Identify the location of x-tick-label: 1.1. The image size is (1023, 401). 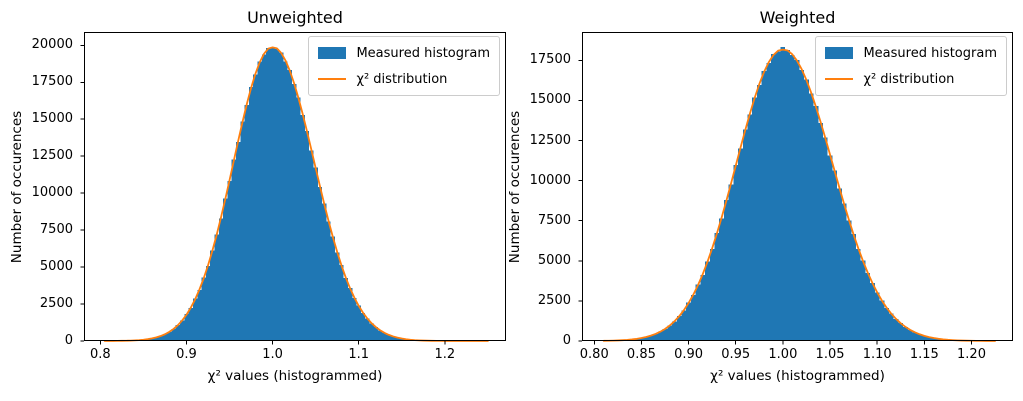
(359, 354).